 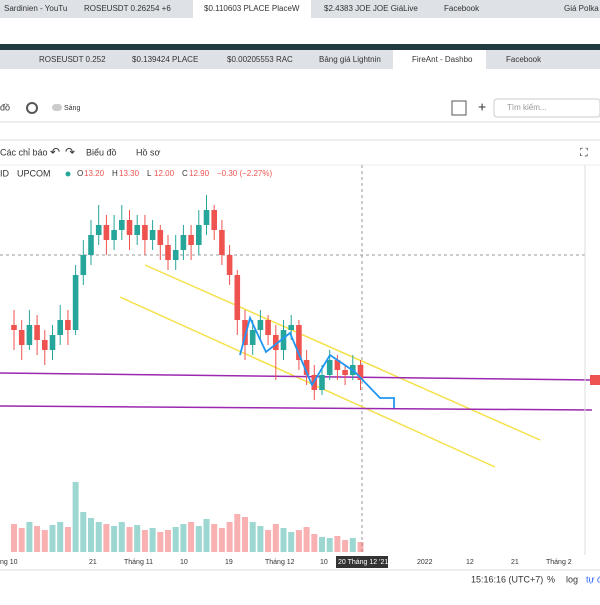 What do you see at coordinates (584, 153) in the screenshot?
I see `fullscreen: ⛶` at bounding box center [584, 153].